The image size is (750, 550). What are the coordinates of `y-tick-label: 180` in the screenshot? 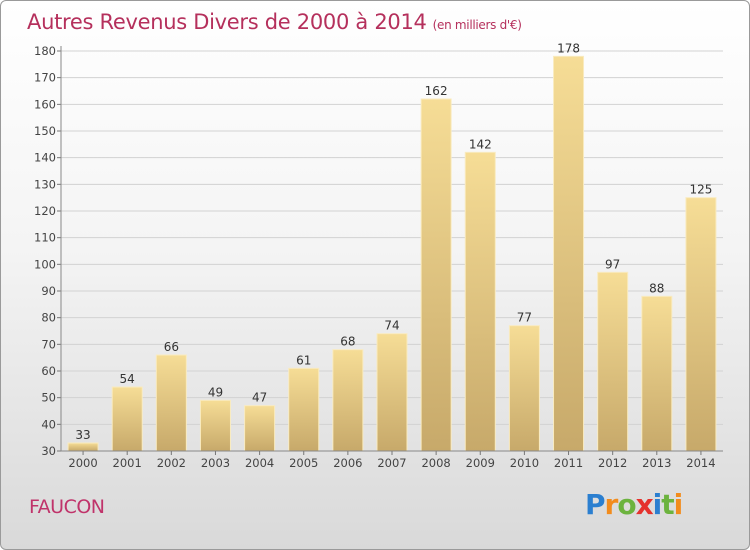 It's located at (45, 51).